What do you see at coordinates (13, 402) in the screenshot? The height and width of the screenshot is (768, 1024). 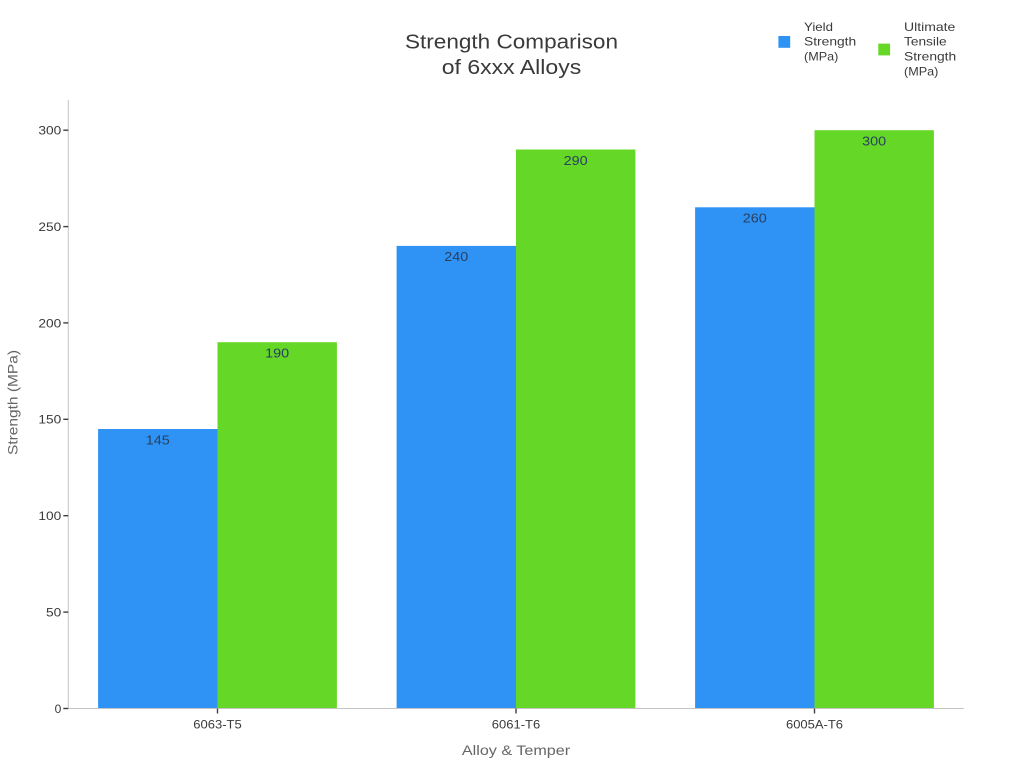 I see `svg-text: Strength (MPa)` at bounding box center [13, 402].